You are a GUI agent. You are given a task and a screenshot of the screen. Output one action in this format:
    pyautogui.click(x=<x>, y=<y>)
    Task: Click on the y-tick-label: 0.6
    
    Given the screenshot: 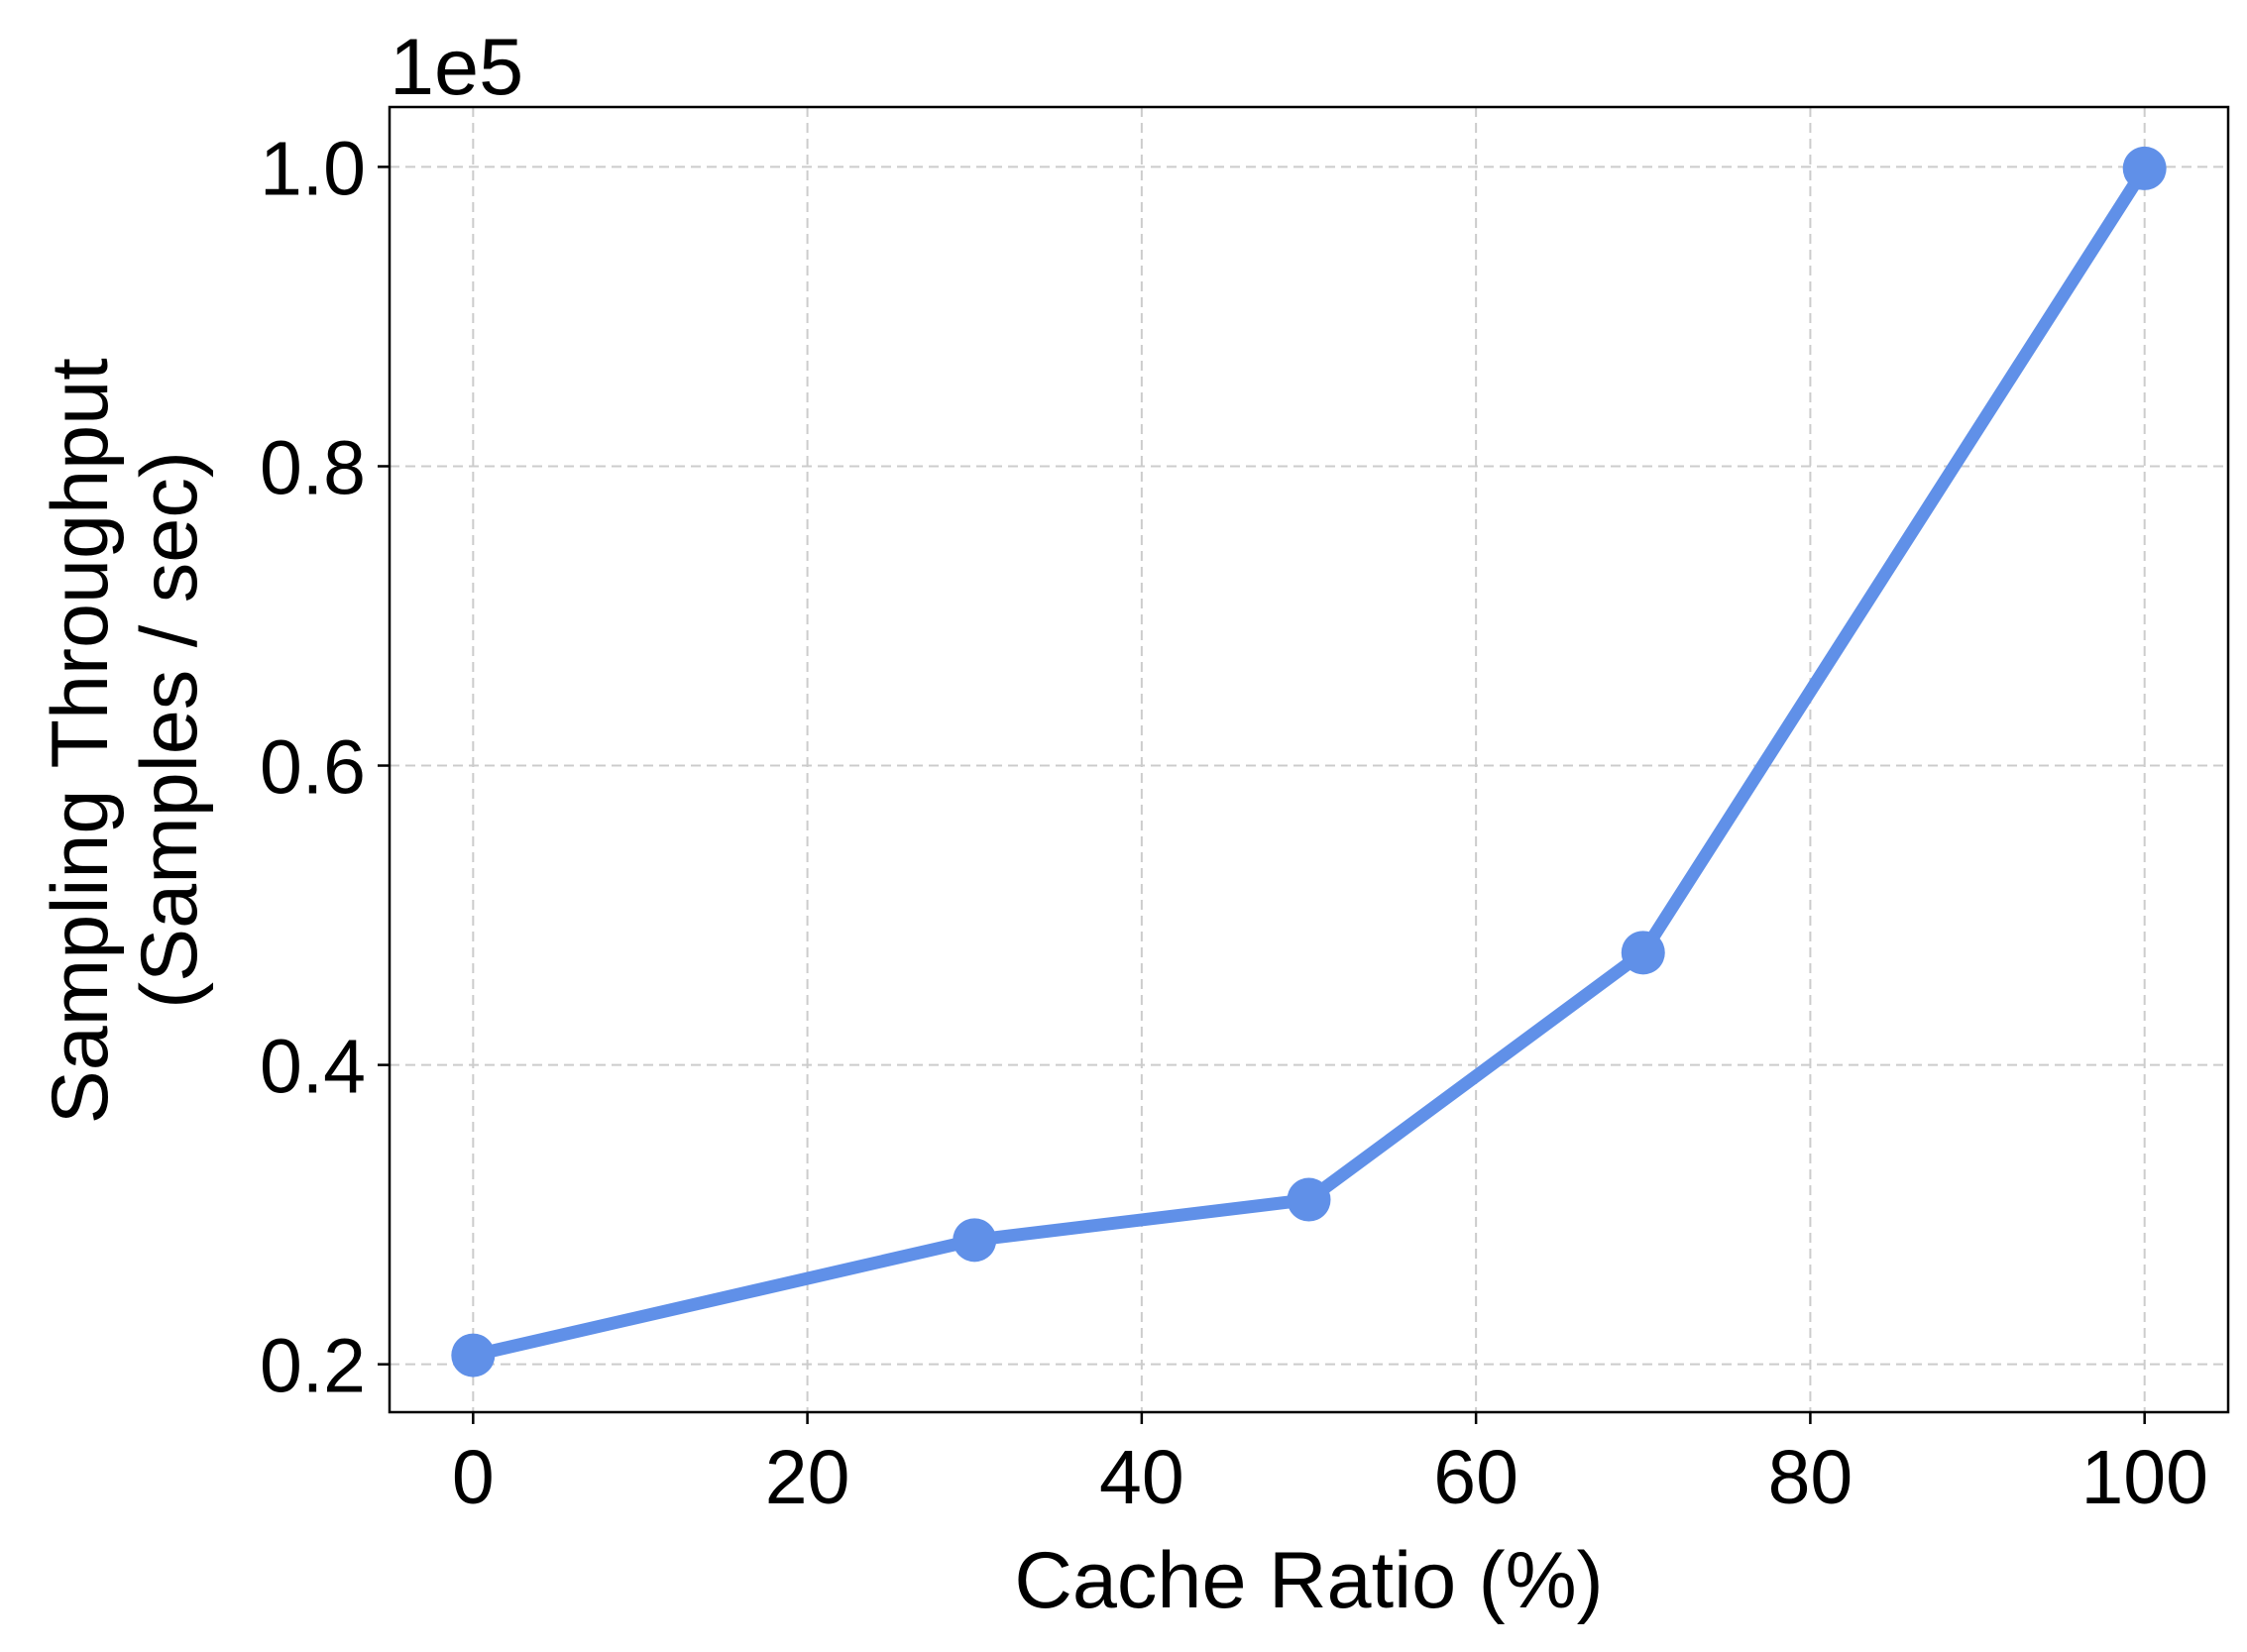 What is the action you would take?
    pyautogui.click(x=313, y=768)
    